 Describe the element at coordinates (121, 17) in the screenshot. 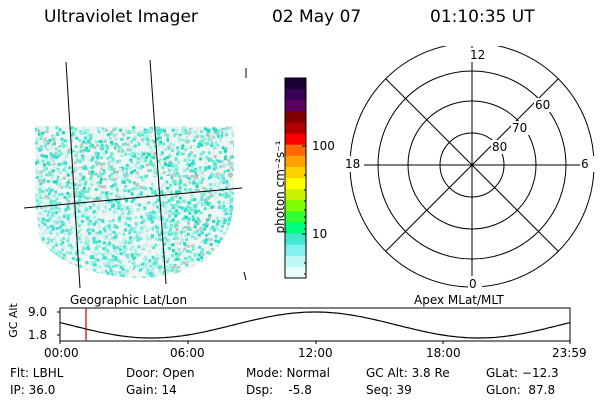

I see `instrument-title: Ultraviolet Imager` at that location.